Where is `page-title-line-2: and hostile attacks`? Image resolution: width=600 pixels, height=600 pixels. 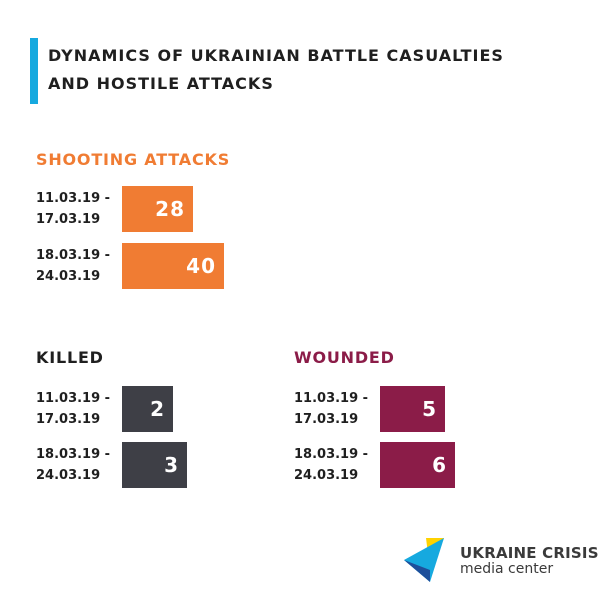
page-title-line-2: and hostile attacks is located at coordinates (161, 83).